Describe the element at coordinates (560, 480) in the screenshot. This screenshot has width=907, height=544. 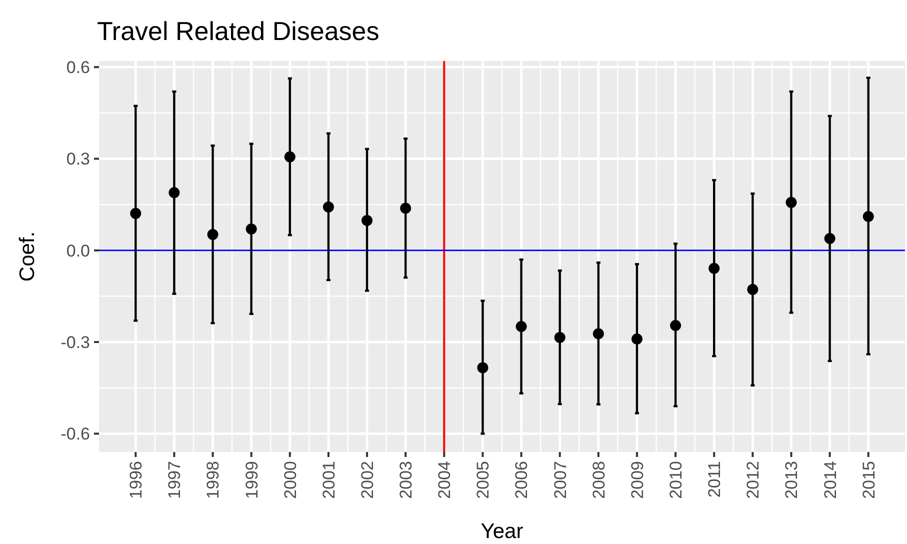
I see `x-tick-label: 2007` at that location.